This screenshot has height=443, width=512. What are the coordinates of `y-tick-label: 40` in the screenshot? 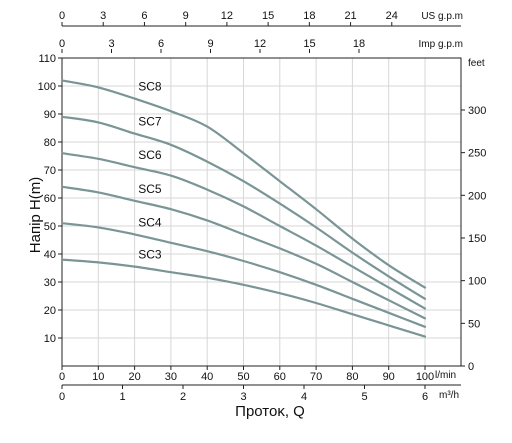 It's located at (50, 255).